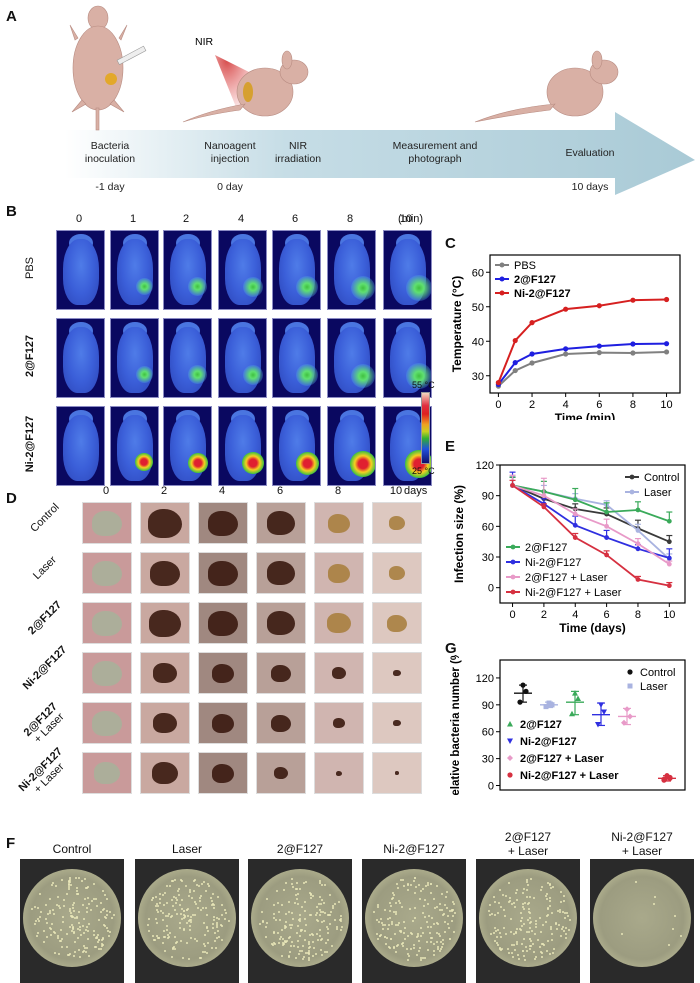  What do you see at coordinates (187, 849) in the screenshot?
I see `plate-label: Laser` at bounding box center [187, 849].